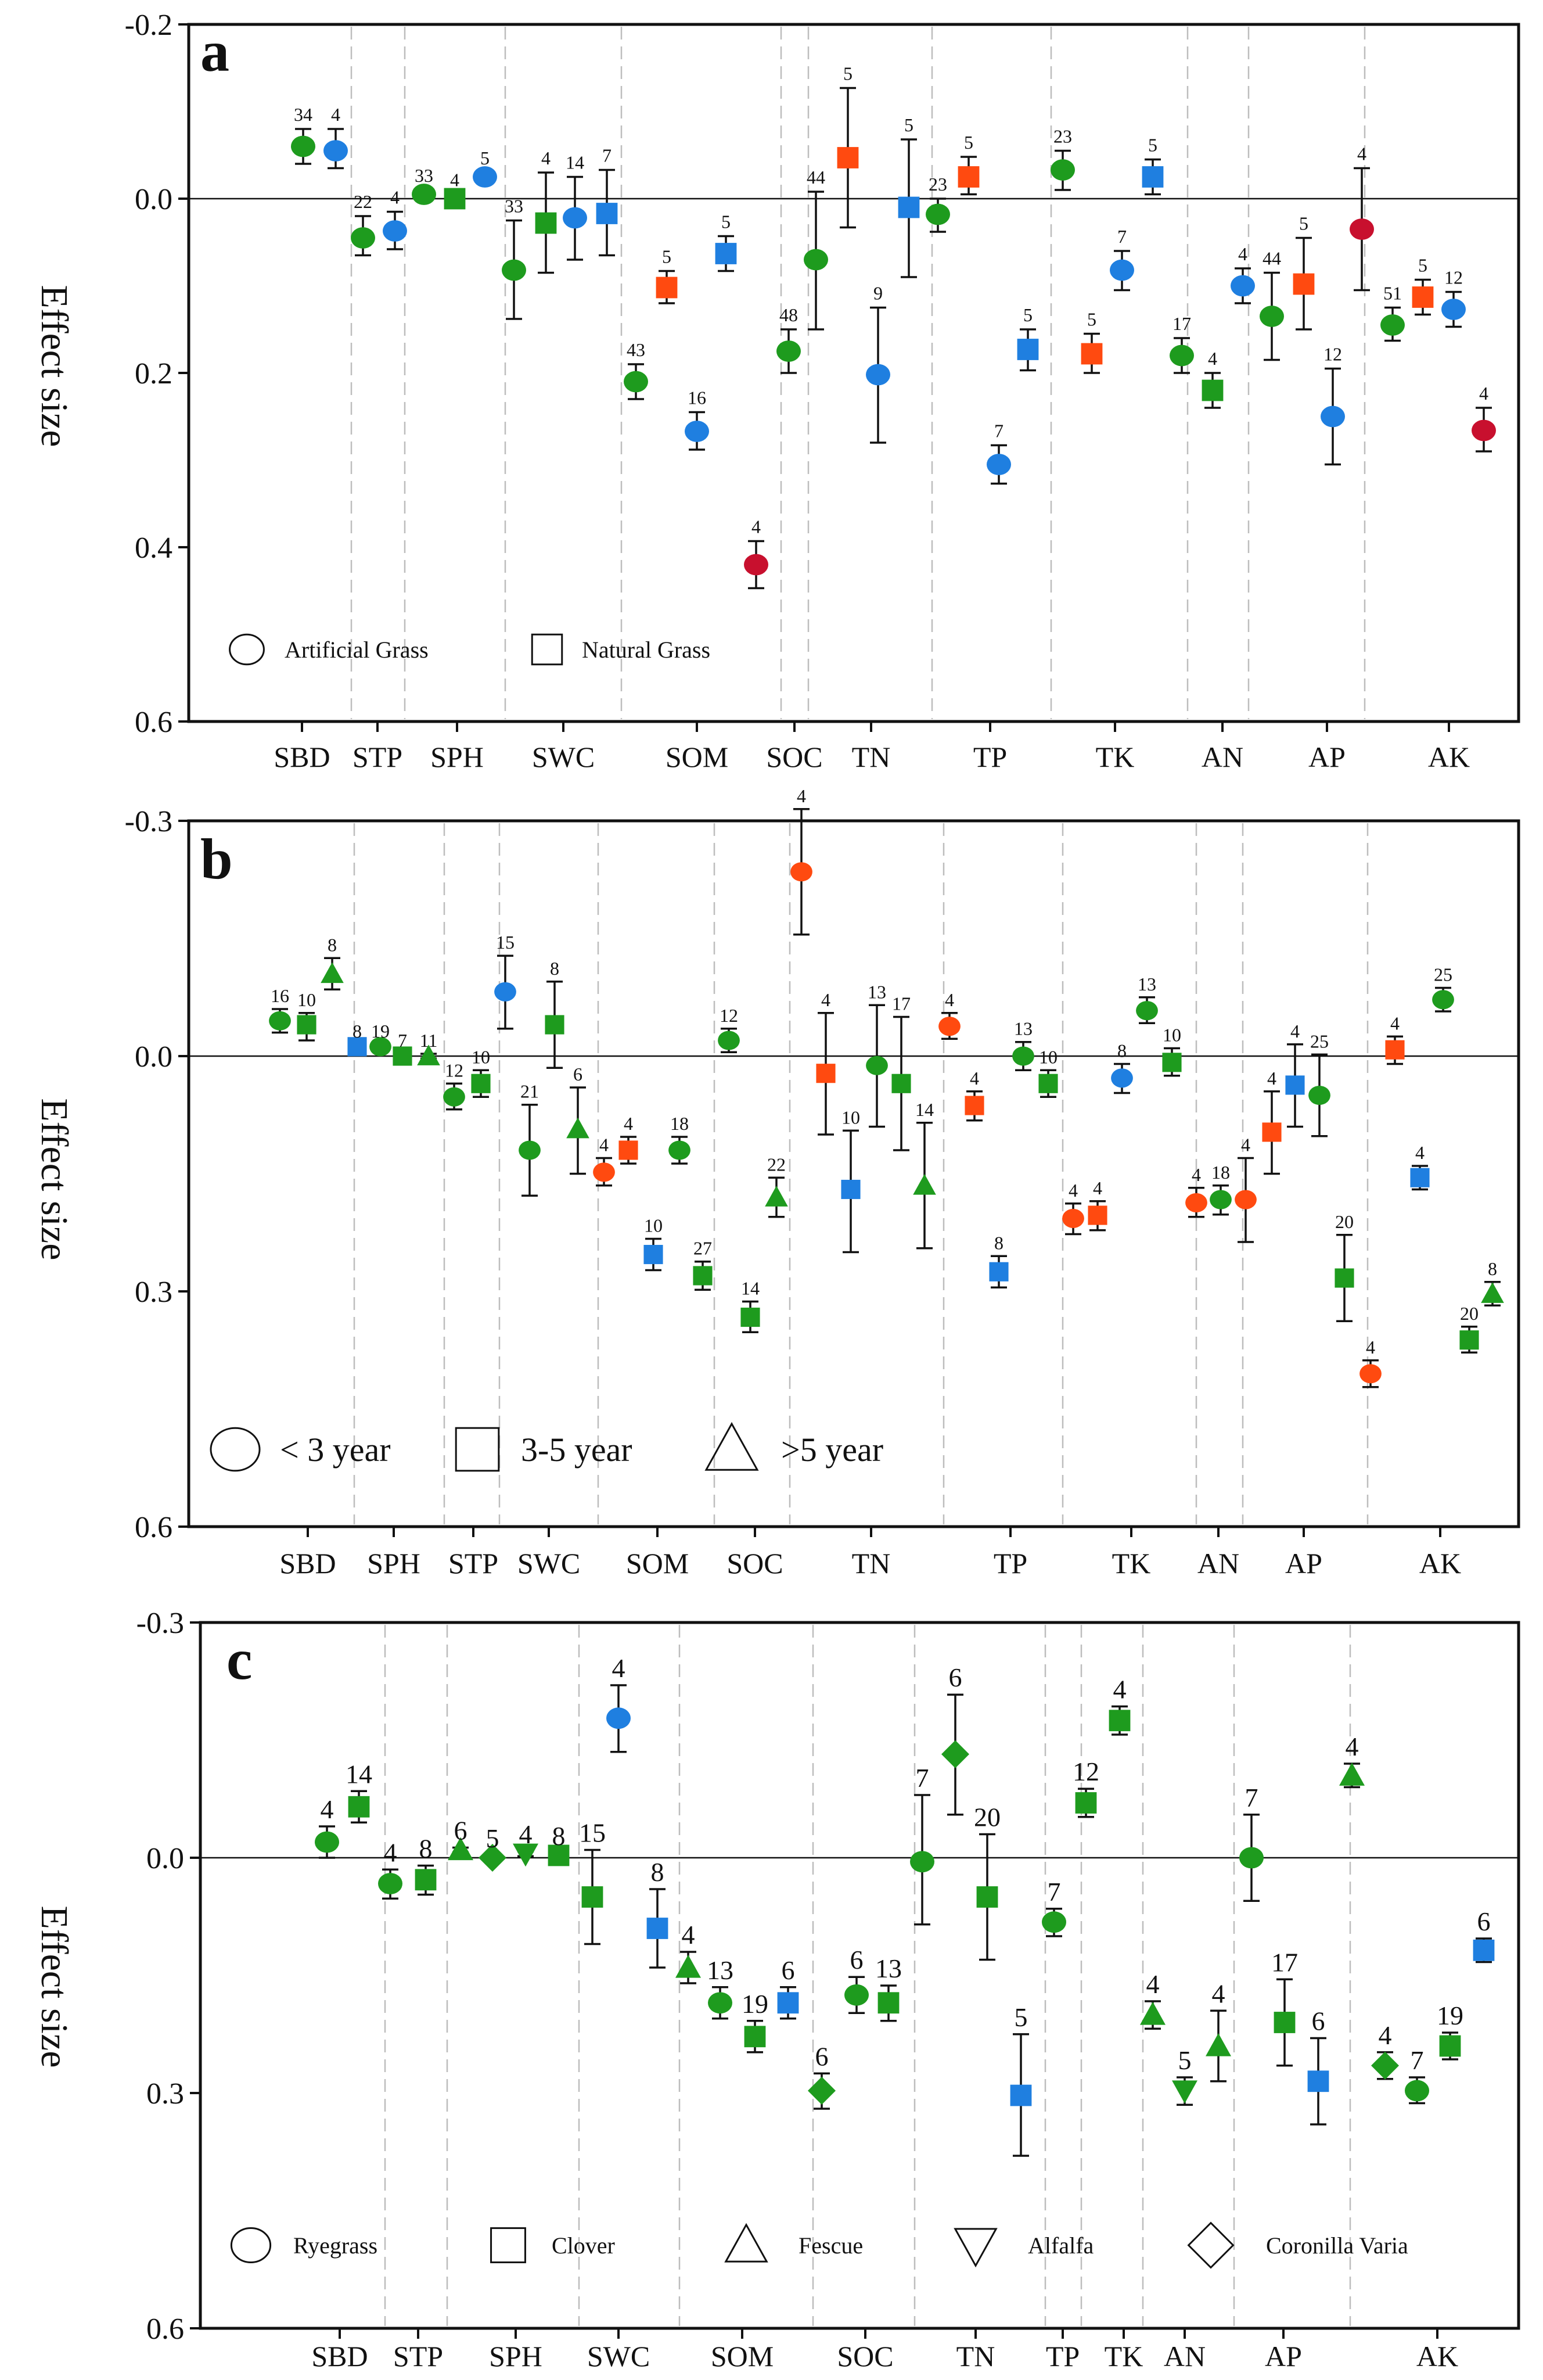 The image size is (1543, 2380). Describe the element at coordinates (1469, 1313) in the screenshot. I see `sample-size-label: 20` at that location.